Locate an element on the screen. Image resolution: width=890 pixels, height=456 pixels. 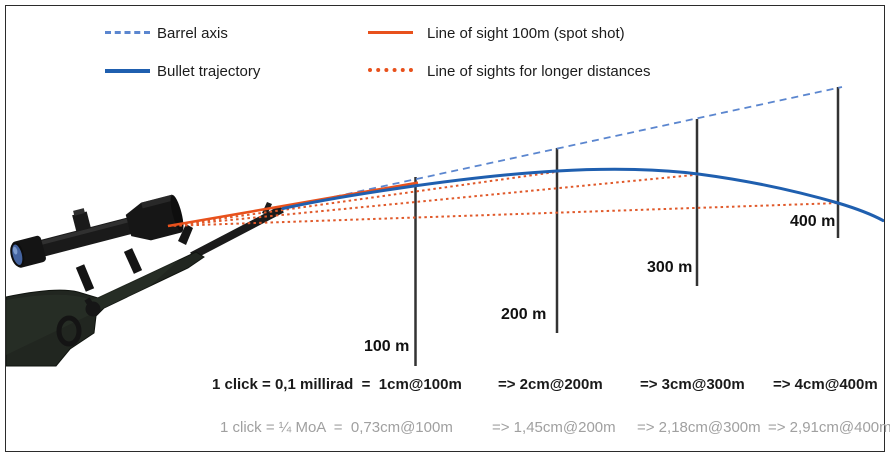
lens-glint is located at coordinates (15, 250).